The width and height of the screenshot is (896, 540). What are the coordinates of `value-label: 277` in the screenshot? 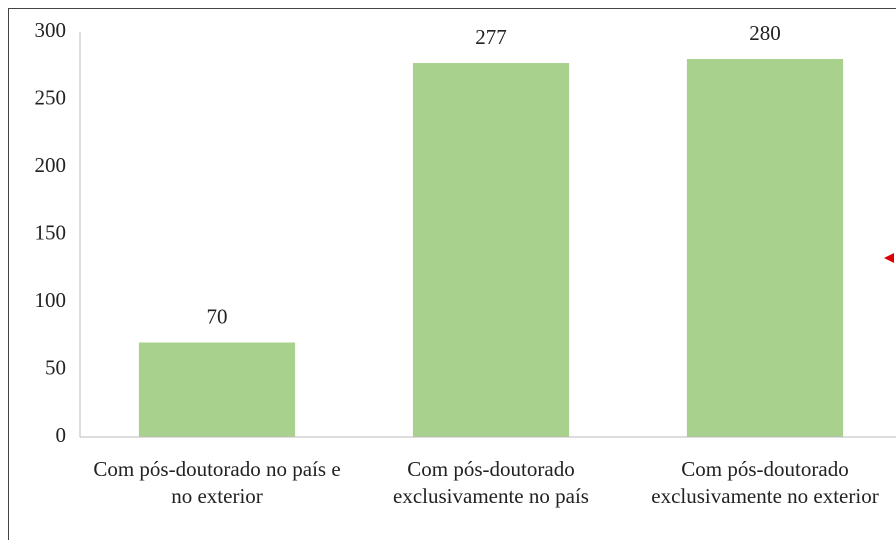 It's located at (491, 37).